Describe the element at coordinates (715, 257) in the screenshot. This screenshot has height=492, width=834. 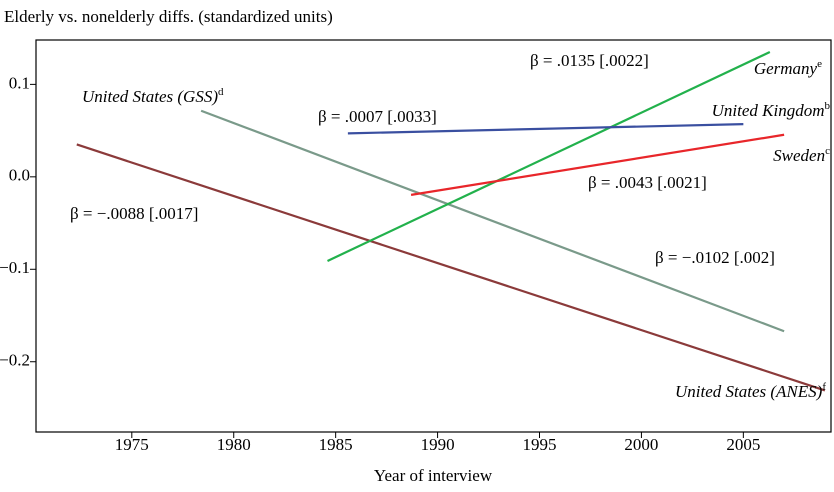
I see `annotation: β = −.0102 [.002]` at that location.